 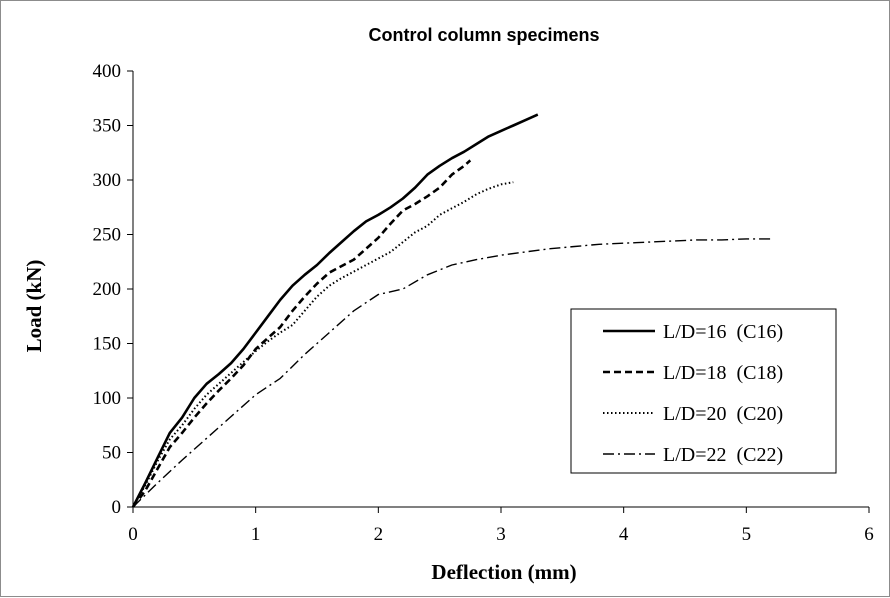 What do you see at coordinates (483, 35) in the screenshot?
I see `chart-title: Control column specimens` at bounding box center [483, 35].